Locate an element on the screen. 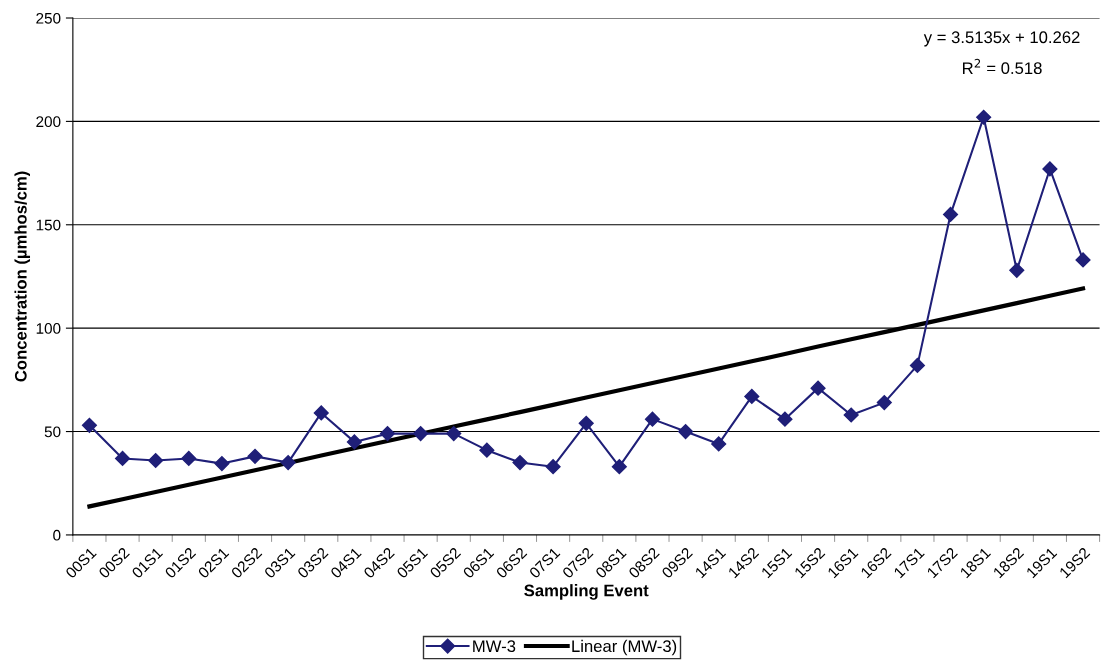  y-tick-label: 200 is located at coordinates (48, 122).